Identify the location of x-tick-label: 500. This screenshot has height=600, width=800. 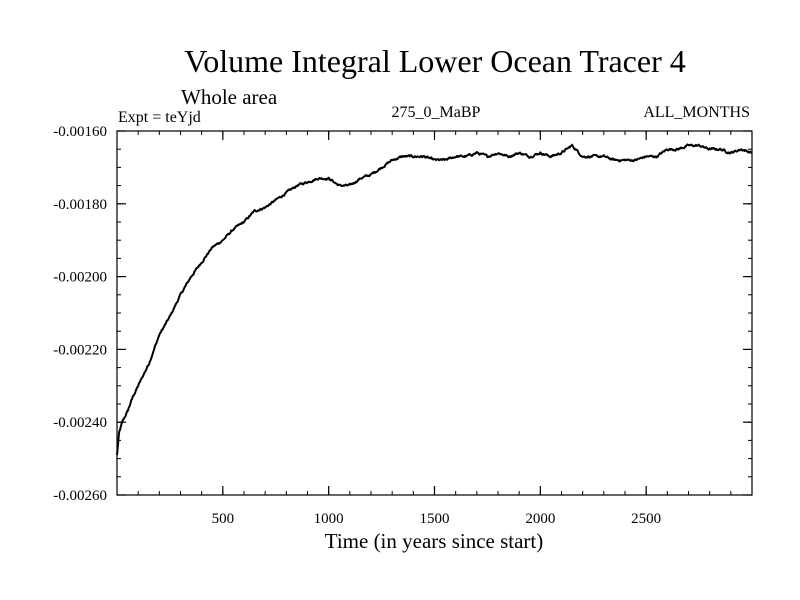
(223, 519).